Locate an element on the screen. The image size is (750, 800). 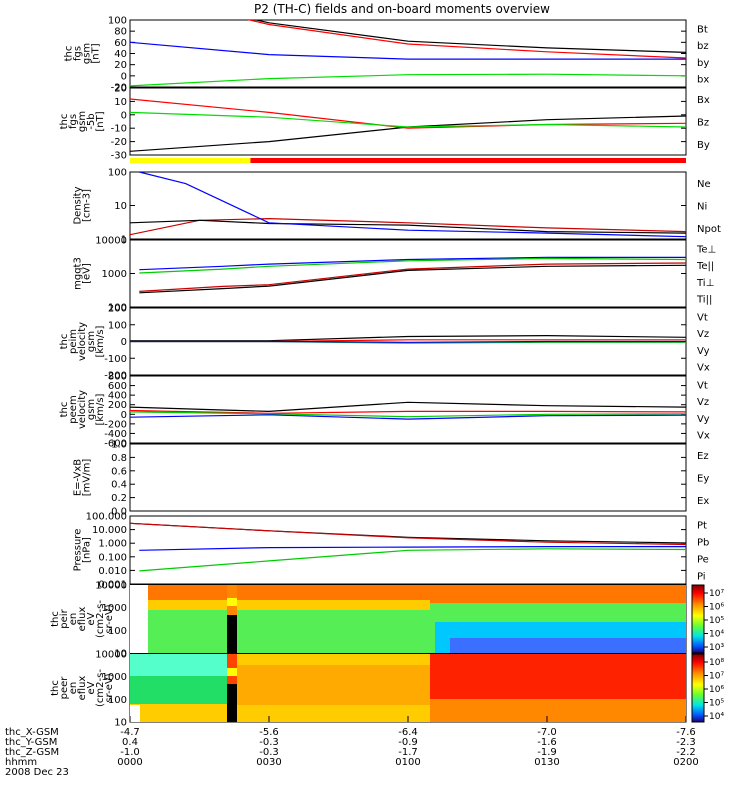
ytick-label: 0.001 is located at coordinates (112, 585).